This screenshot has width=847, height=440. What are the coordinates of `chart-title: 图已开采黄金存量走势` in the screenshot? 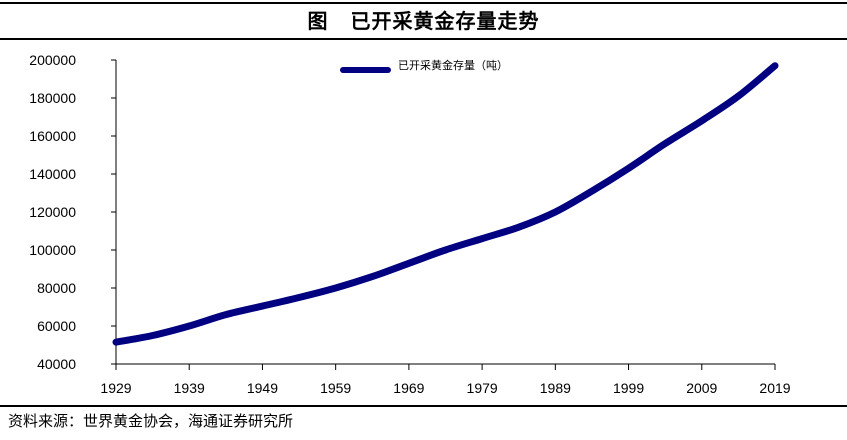 It's located at (423, 19).